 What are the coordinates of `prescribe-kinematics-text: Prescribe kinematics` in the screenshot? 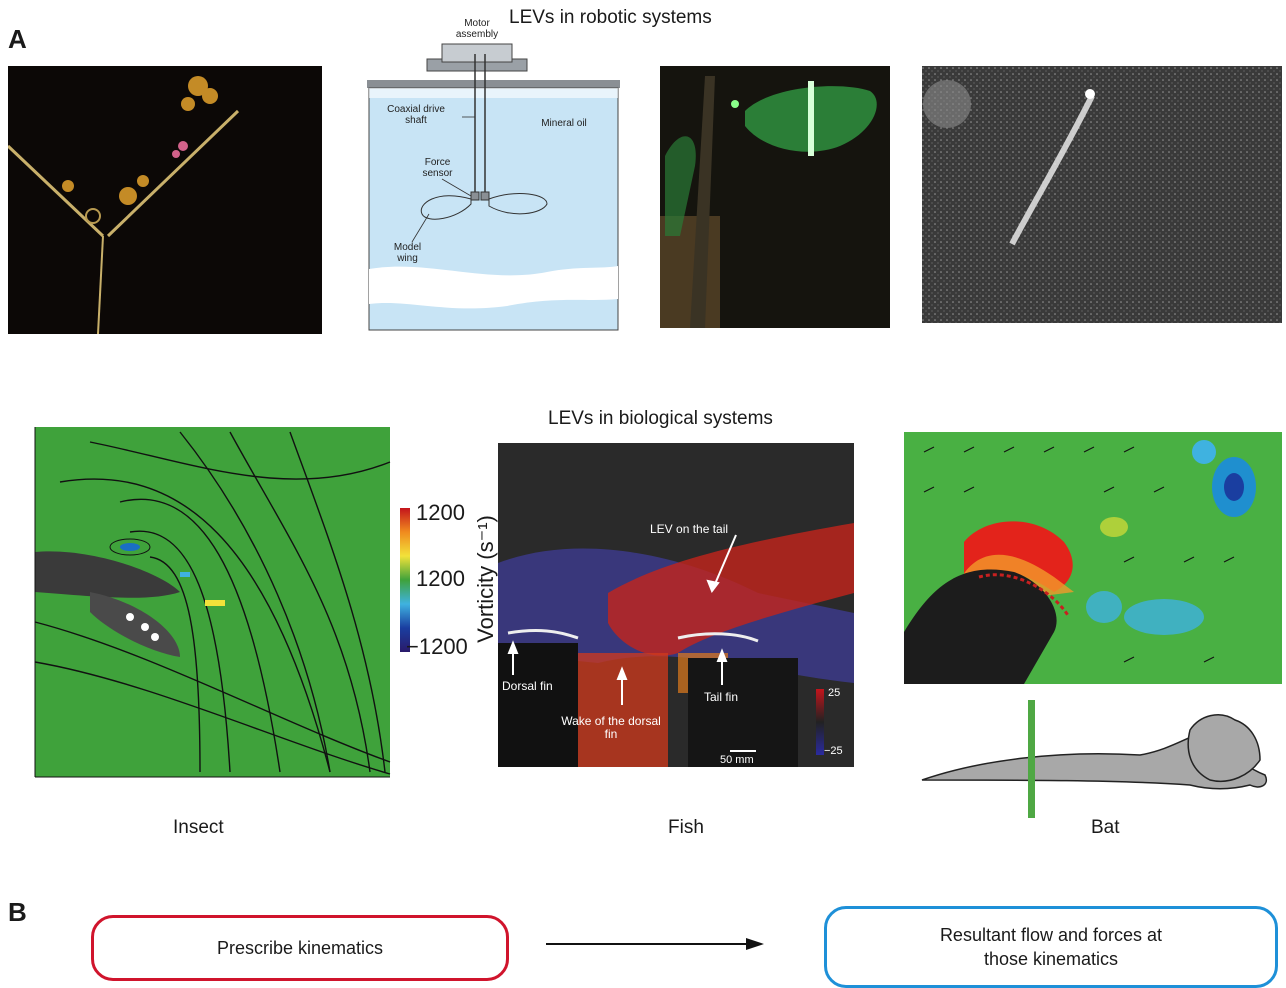 It's located at (300, 948).